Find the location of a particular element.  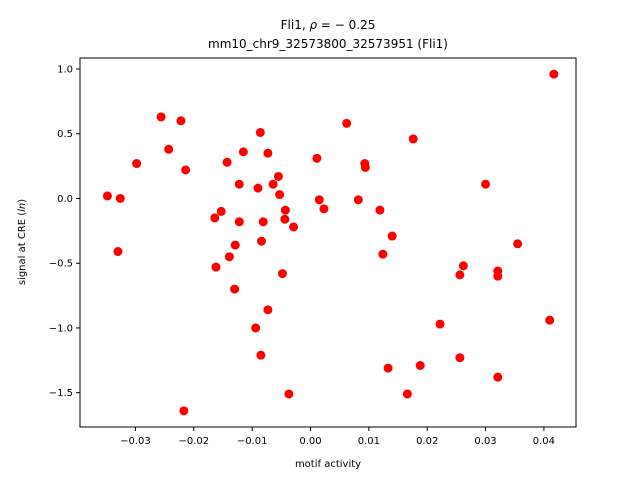

x-tick-label: 0.00 is located at coordinates (310, 441).